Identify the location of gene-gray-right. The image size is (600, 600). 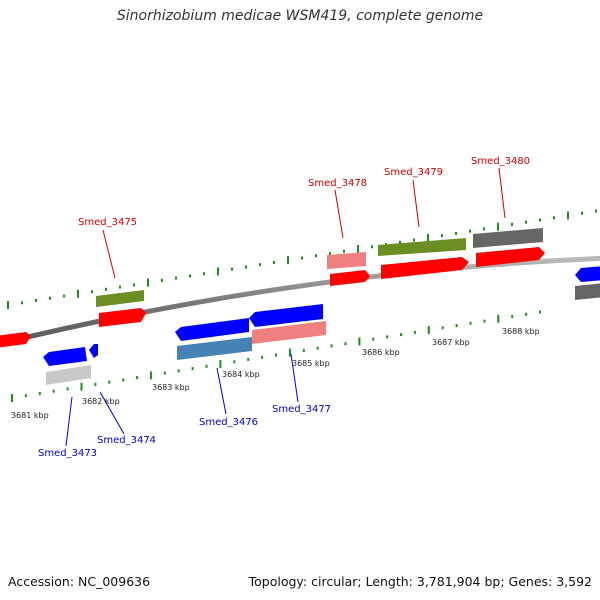
(587, 291).